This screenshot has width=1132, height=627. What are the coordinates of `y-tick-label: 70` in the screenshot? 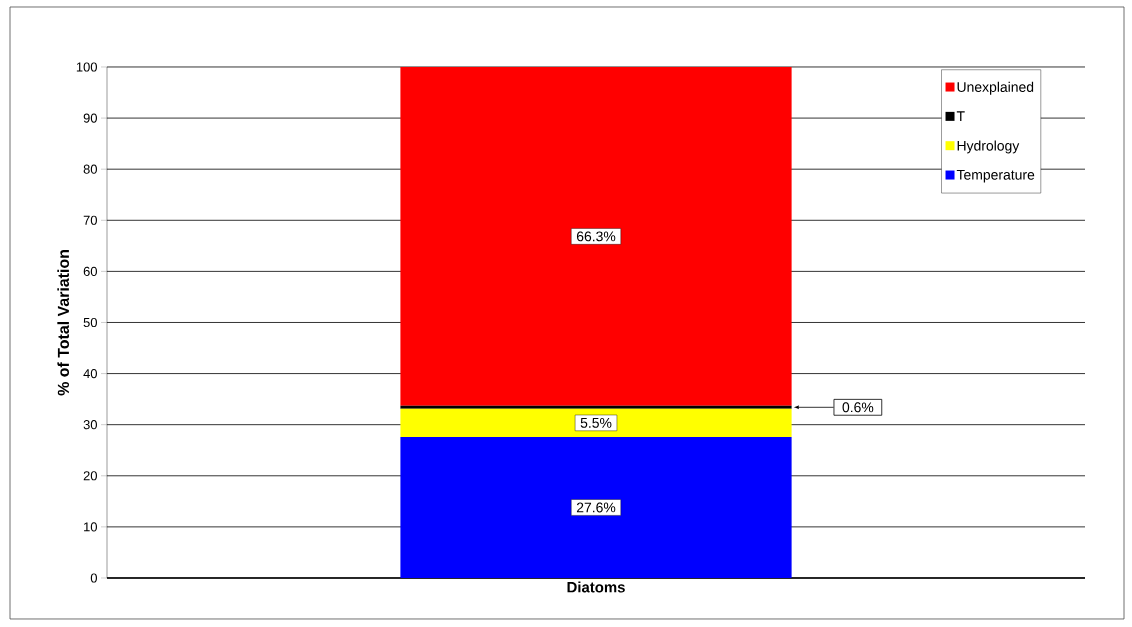 It's located at (90, 220).